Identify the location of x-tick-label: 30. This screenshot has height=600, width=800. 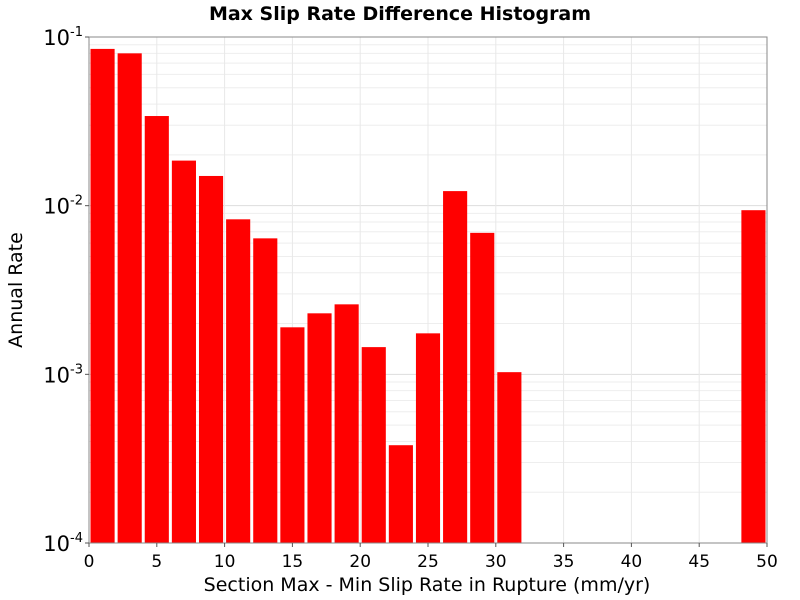
(496, 562).